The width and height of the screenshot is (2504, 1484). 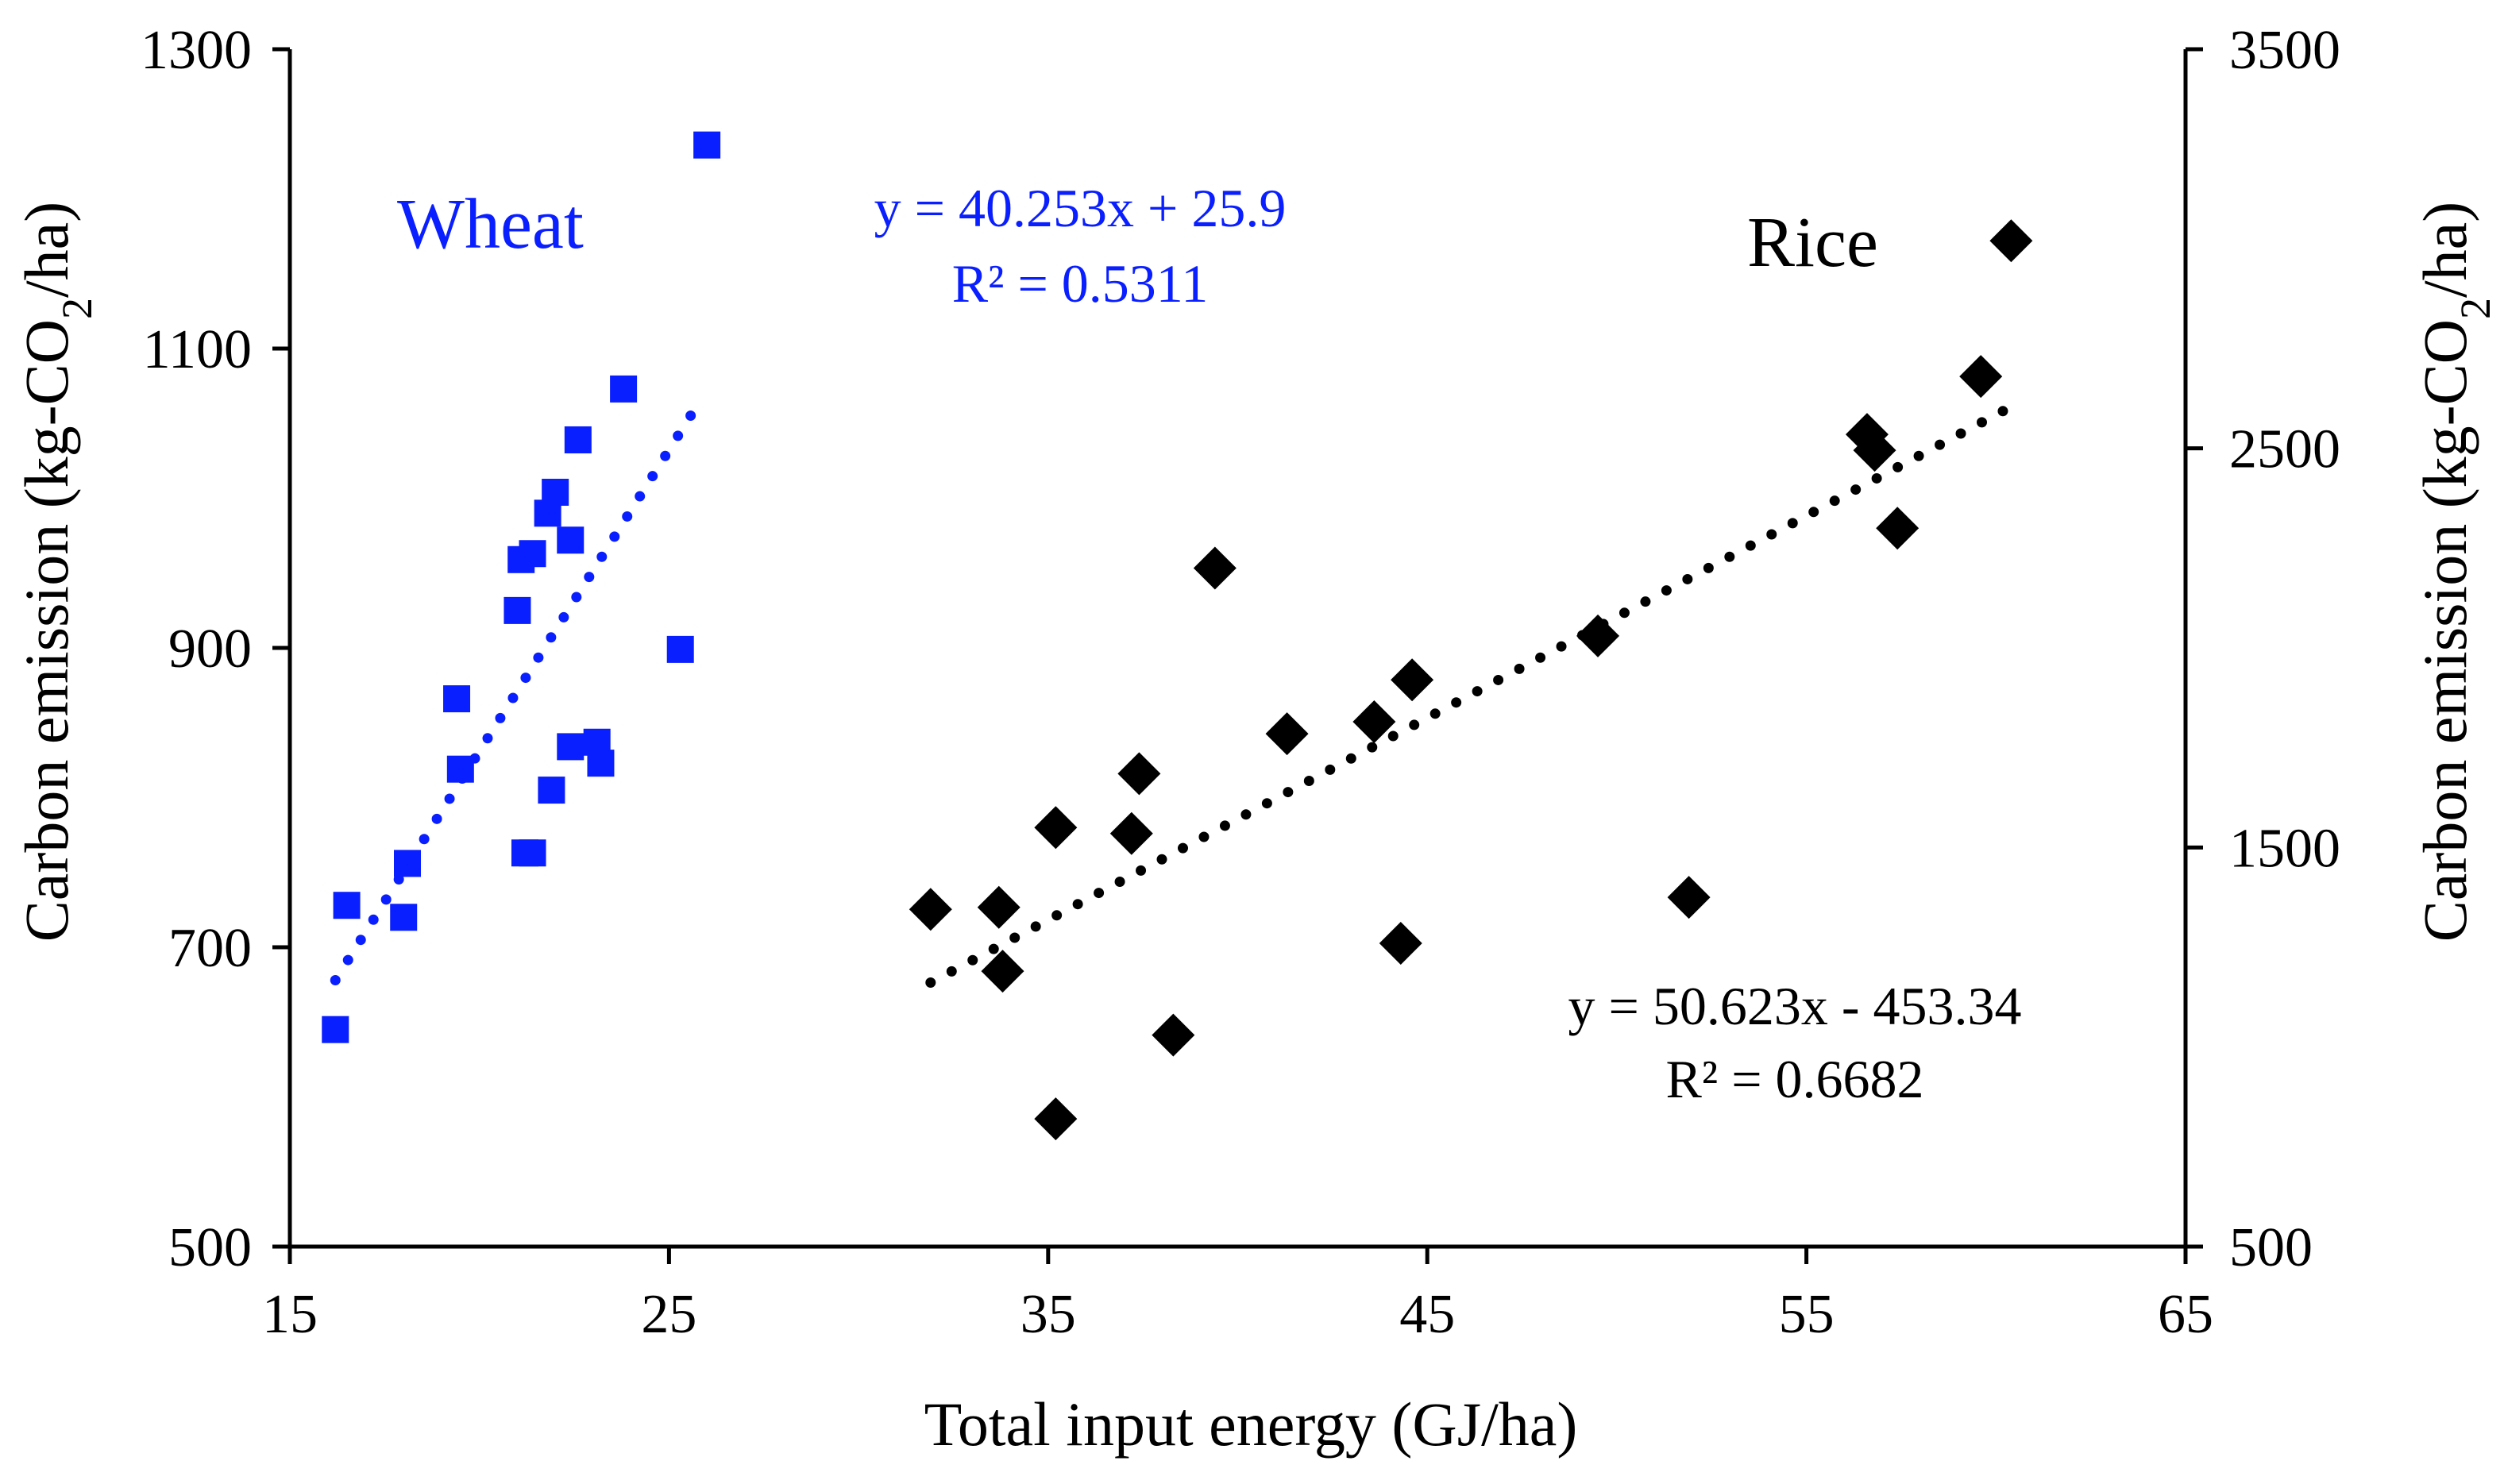 I want to click on y-left-tick-label: 1100, so click(x=197, y=350).